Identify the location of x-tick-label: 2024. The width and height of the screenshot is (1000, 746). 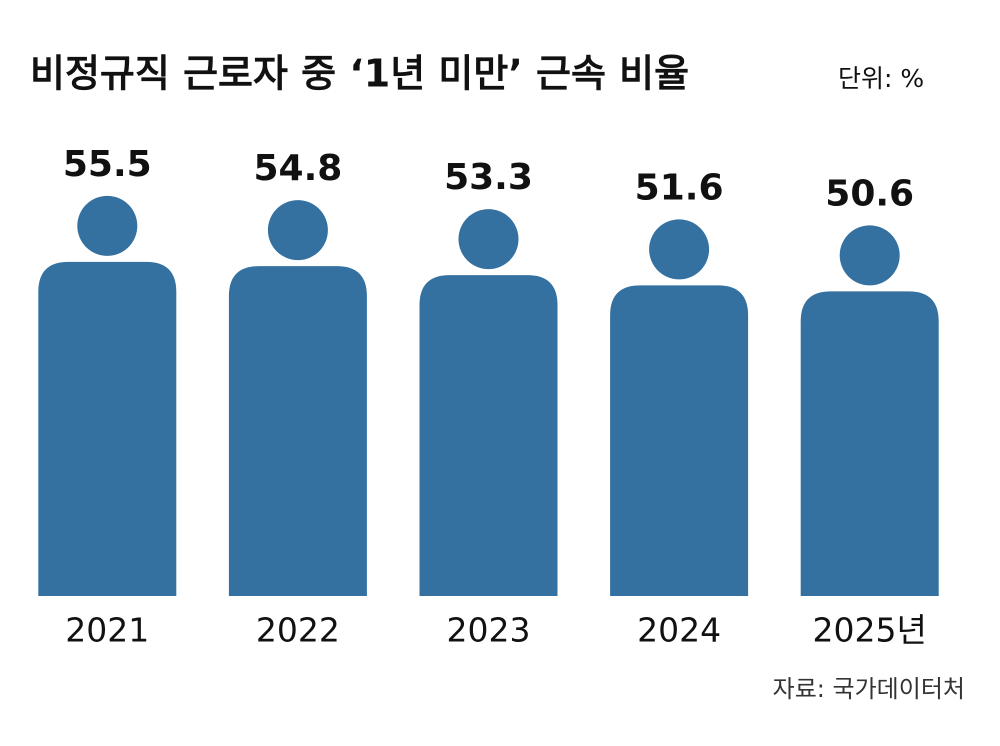
(679, 630).